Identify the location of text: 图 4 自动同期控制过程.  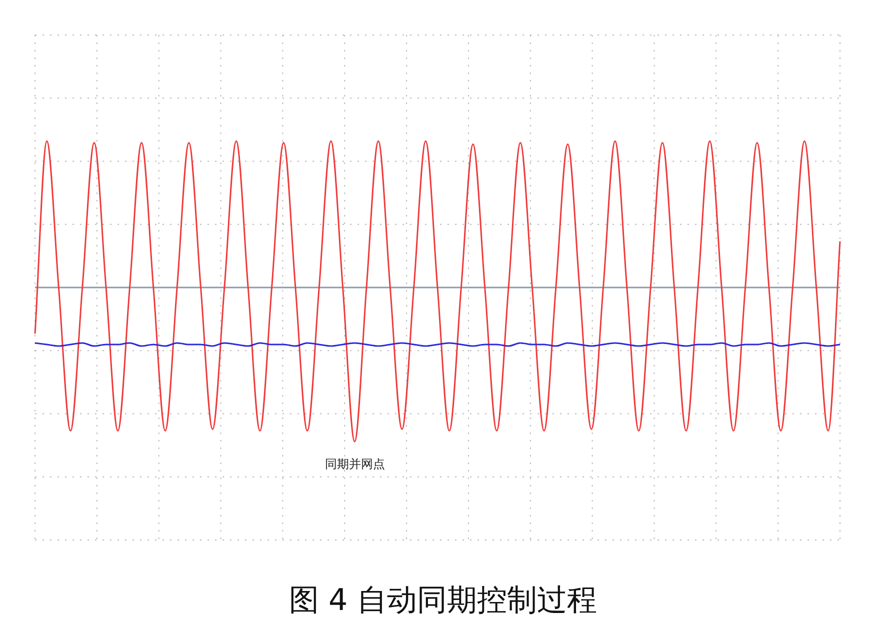
(443, 600).